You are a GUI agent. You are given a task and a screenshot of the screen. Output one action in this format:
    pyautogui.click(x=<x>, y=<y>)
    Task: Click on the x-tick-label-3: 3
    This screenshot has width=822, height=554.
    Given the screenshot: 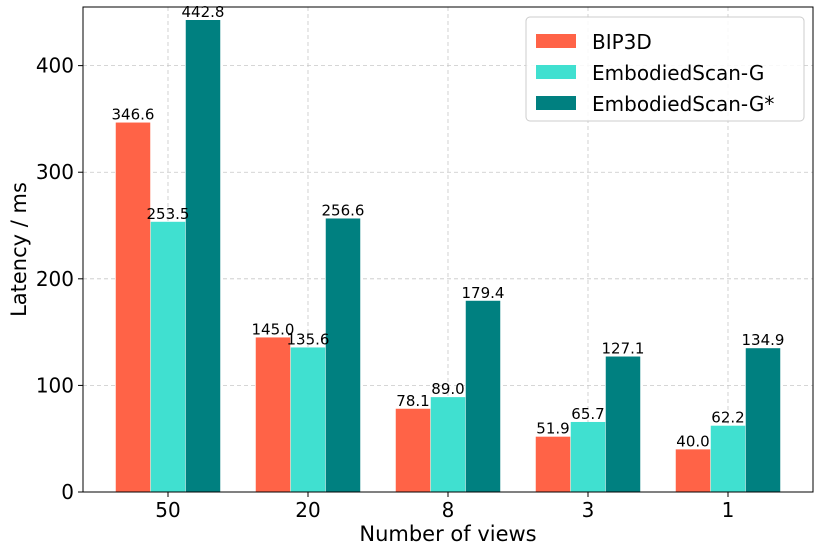 What is the action you would take?
    pyautogui.click(x=588, y=510)
    